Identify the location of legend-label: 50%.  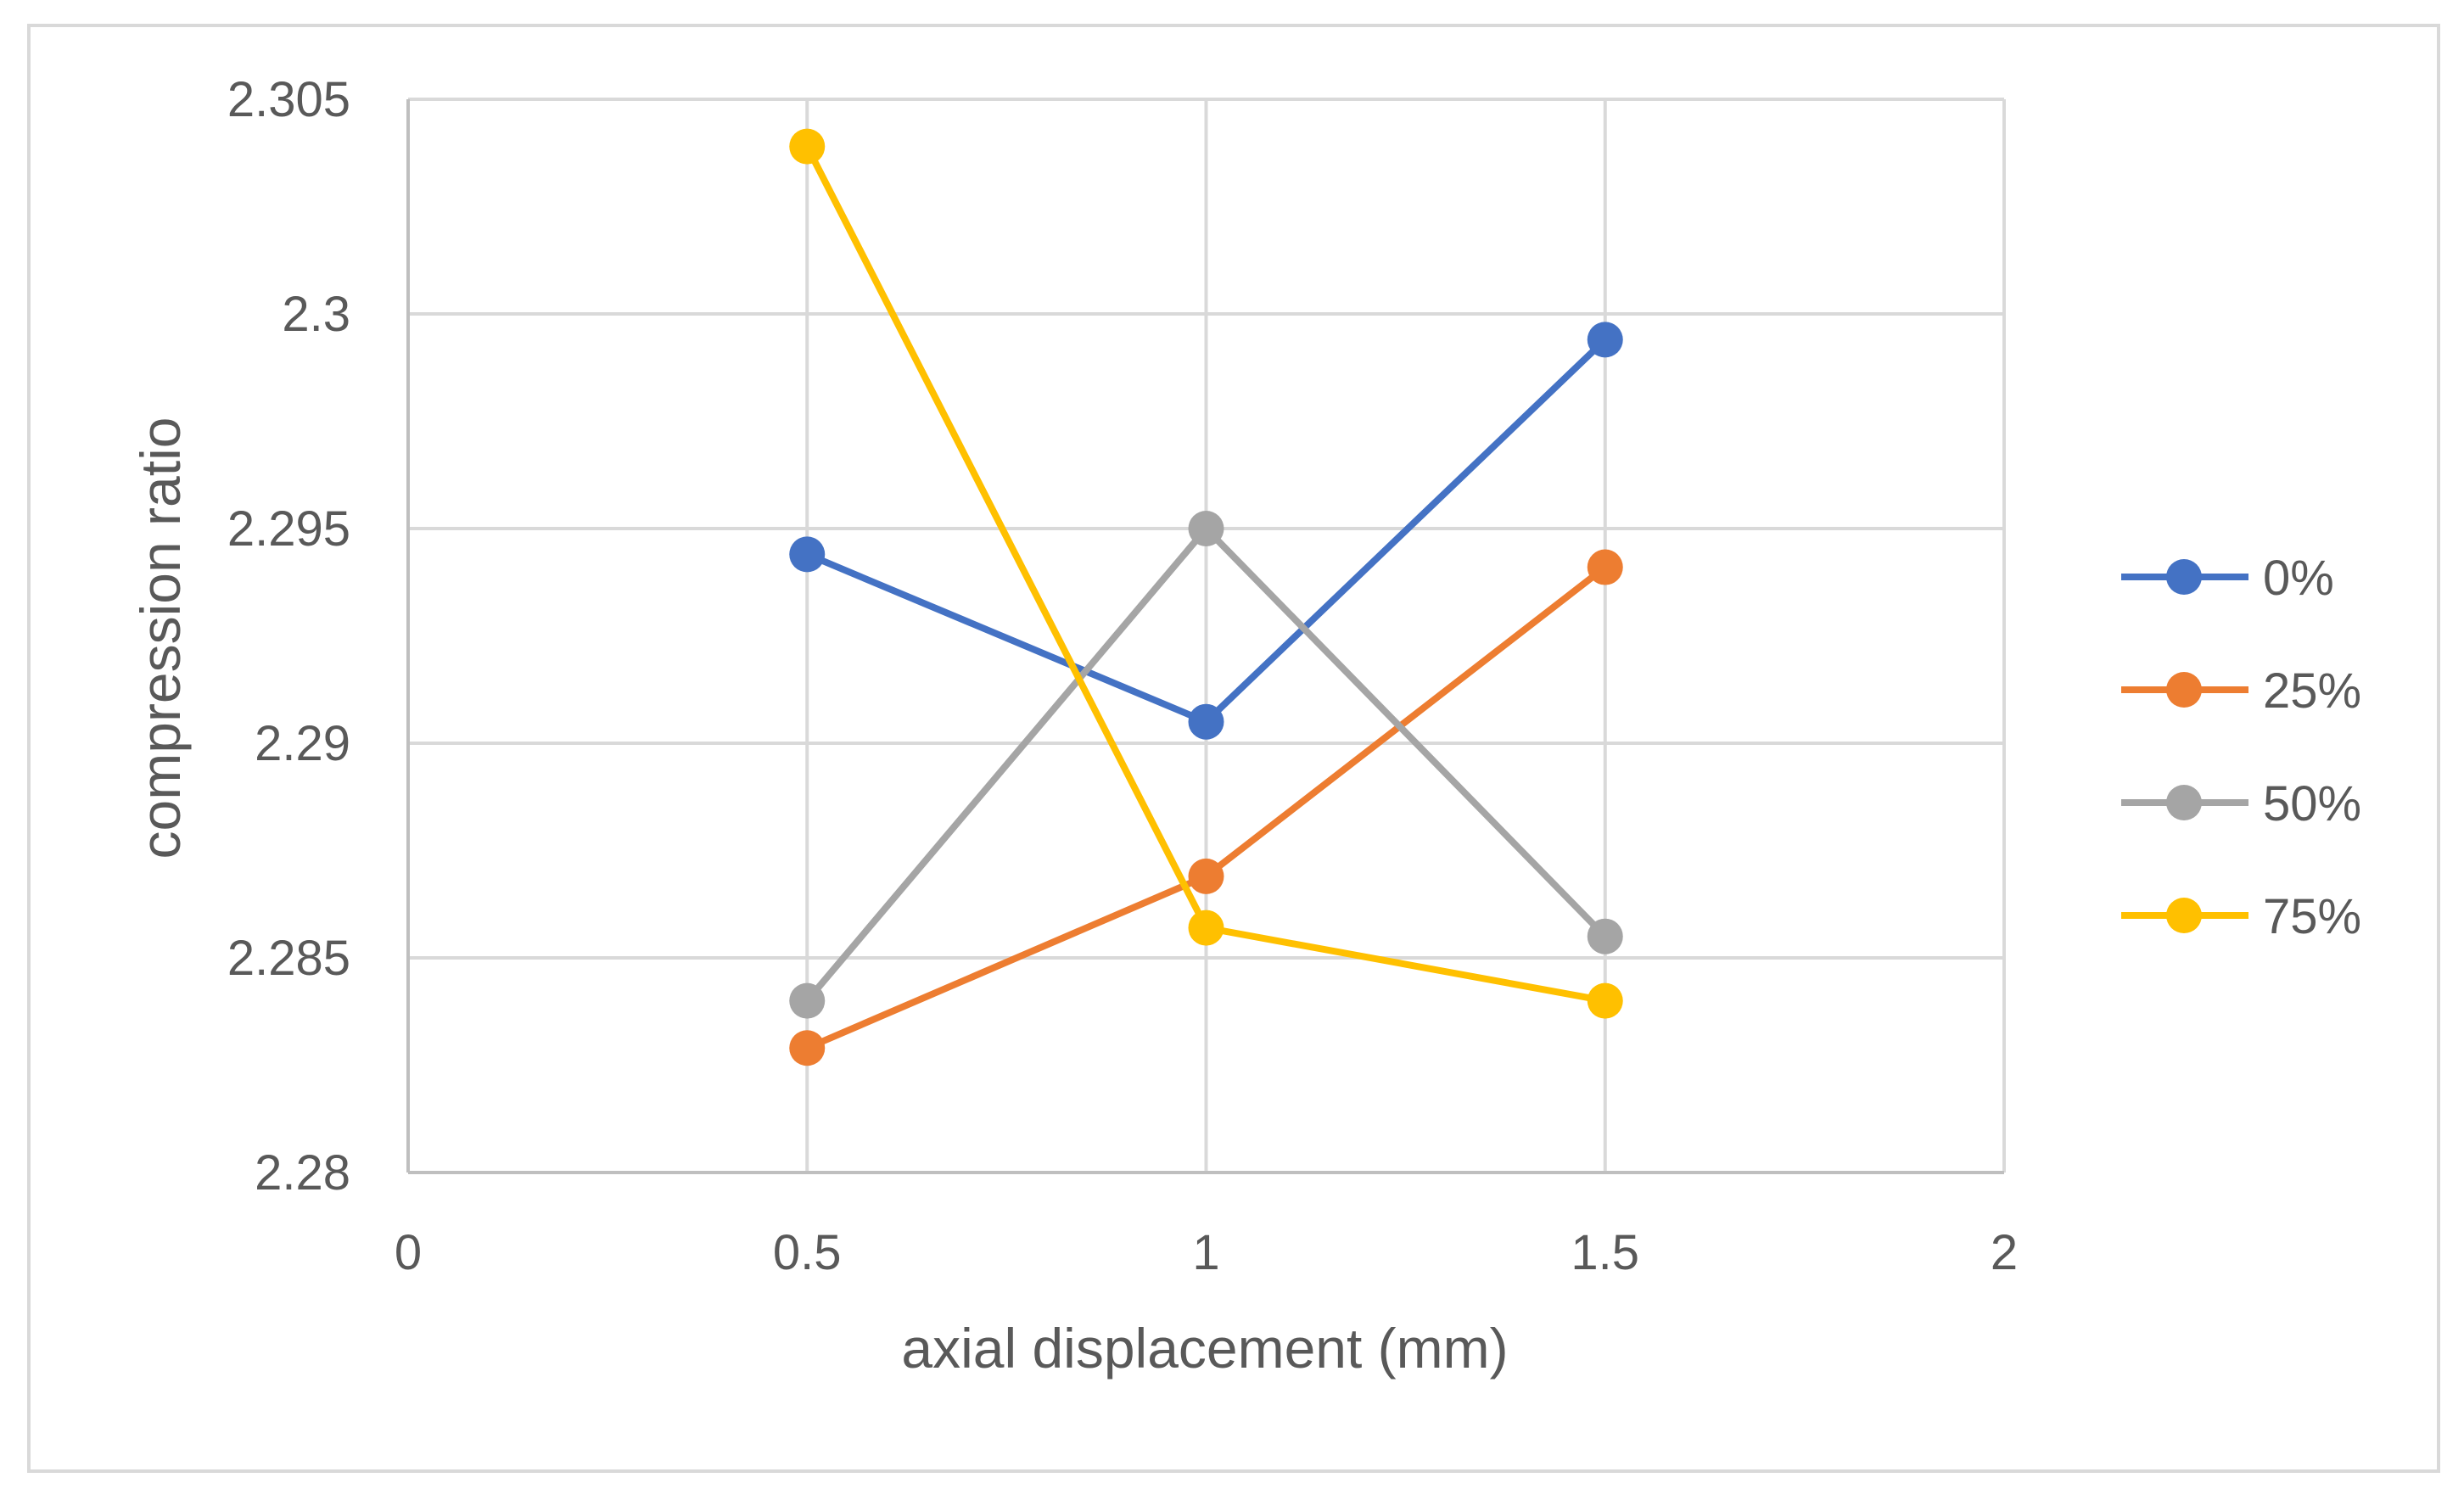
(2312, 803).